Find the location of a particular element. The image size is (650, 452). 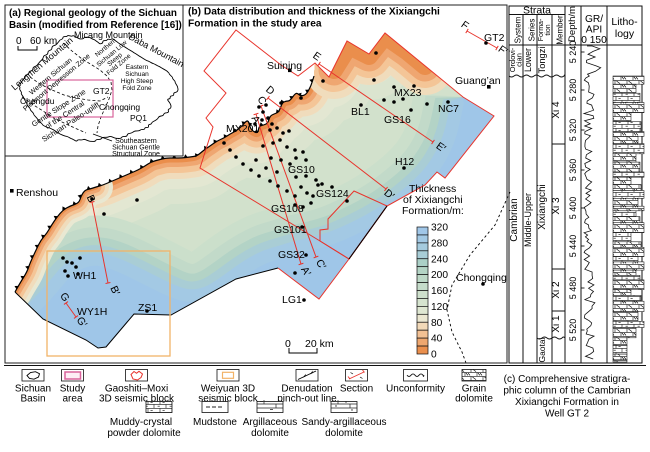

svg-text: Tongzi is located at coordinates (542, 60).